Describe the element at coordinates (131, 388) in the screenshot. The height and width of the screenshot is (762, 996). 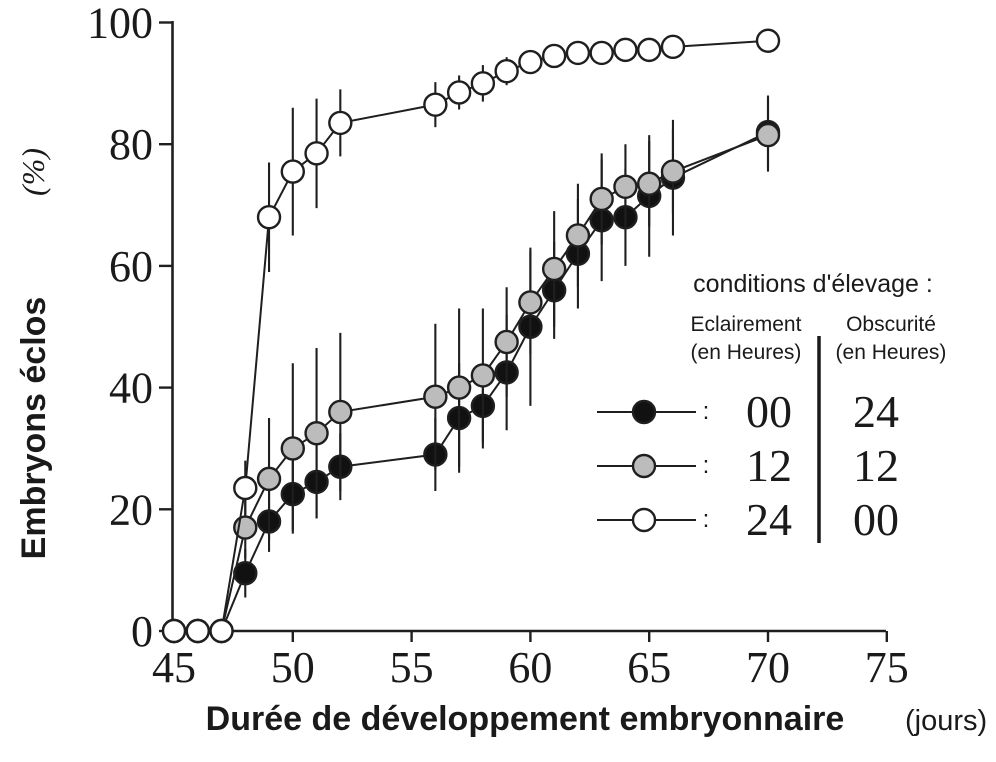
I see `y-tick-label: 40` at that location.